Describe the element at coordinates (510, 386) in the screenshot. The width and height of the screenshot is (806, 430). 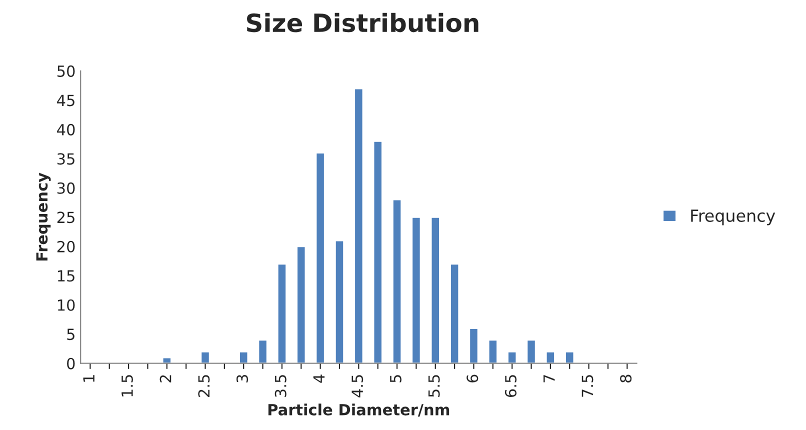
I see `x-tick-label: 6.5` at that location.